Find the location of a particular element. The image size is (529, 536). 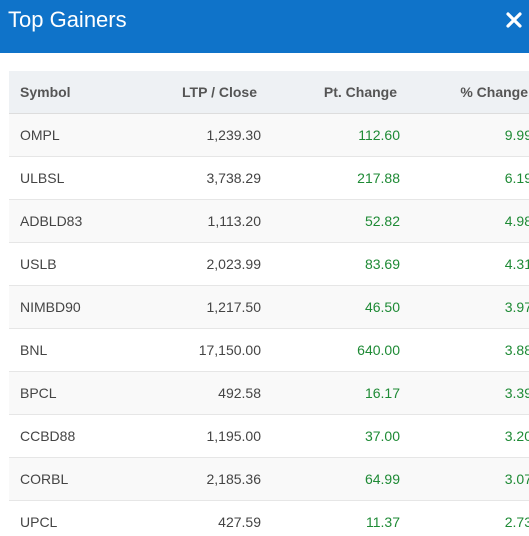

cell-pt-change: 64.99 is located at coordinates (330, 479).